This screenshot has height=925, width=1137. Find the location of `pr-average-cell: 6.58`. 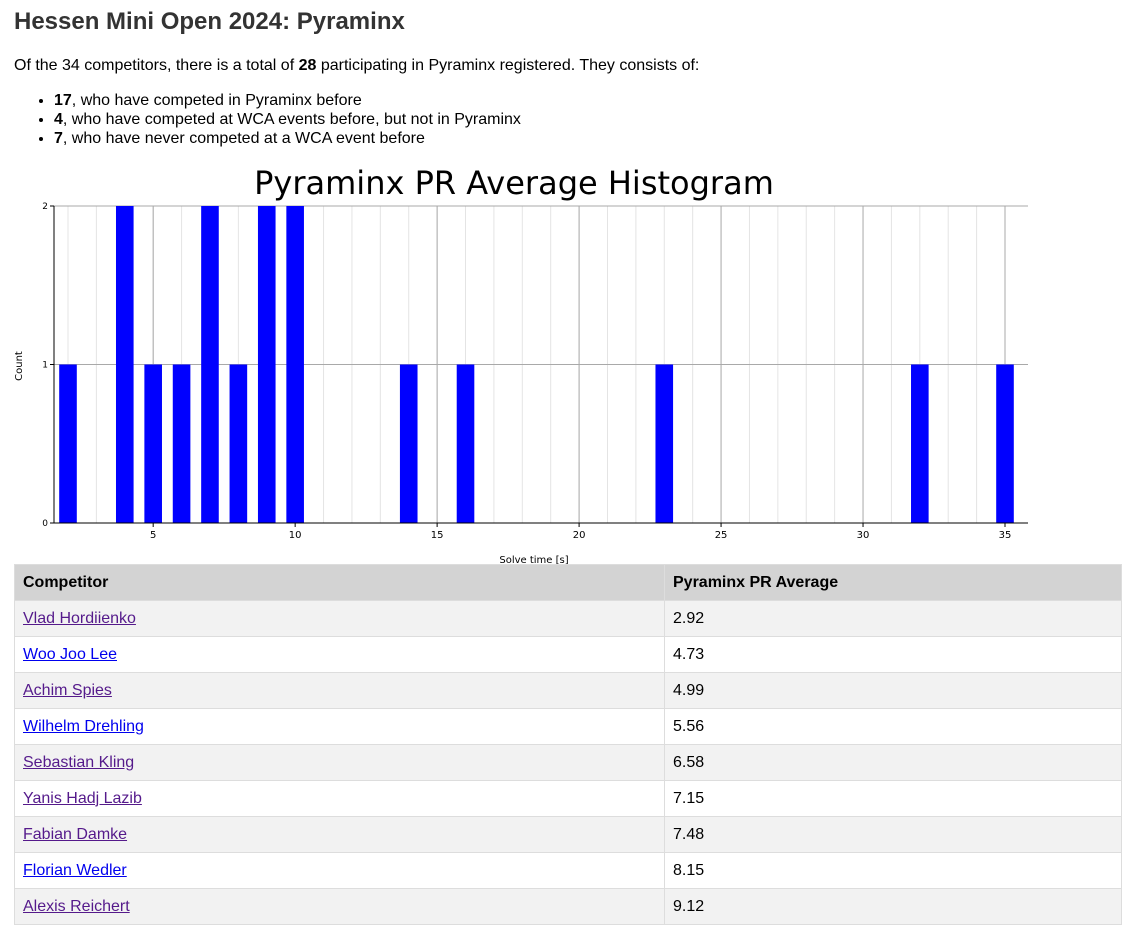

pr-average-cell: 6.58 is located at coordinates (893, 762).